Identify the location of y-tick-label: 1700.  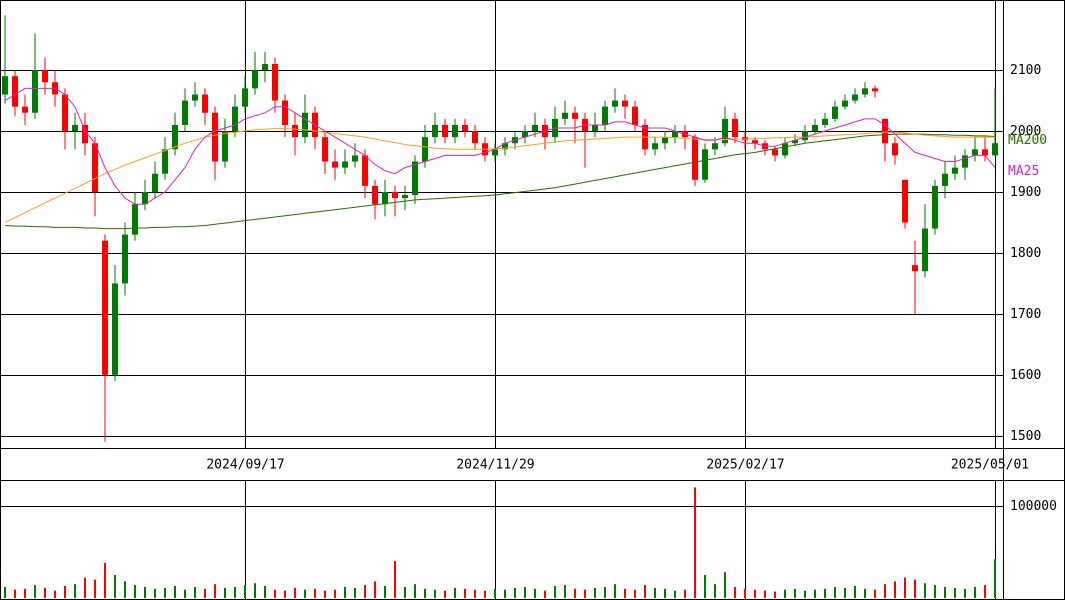
(1025, 314).